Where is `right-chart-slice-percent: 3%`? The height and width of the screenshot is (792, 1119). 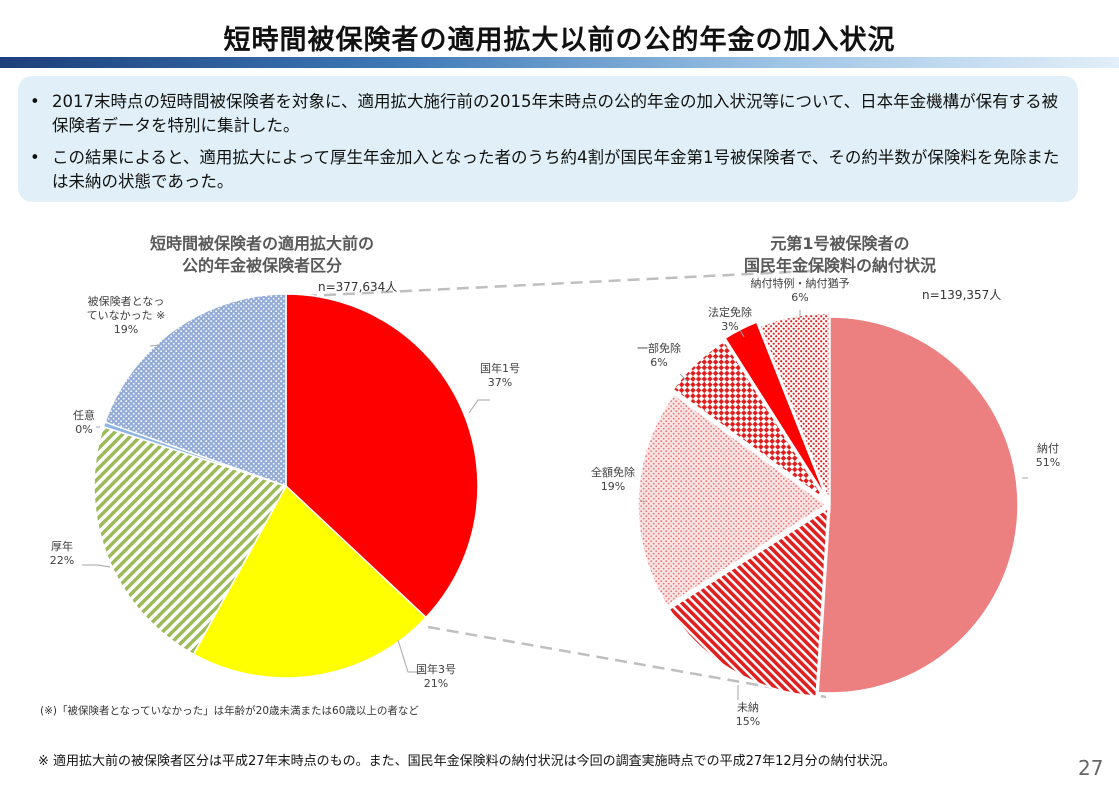
right-chart-slice-percent: 3% is located at coordinates (729, 326).